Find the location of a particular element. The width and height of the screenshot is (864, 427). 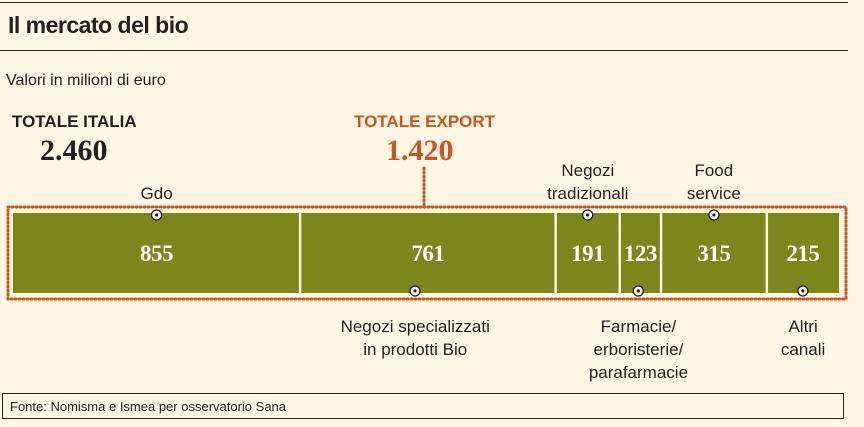

total-export-value: 1.420 is located at coordinates (420, 150).